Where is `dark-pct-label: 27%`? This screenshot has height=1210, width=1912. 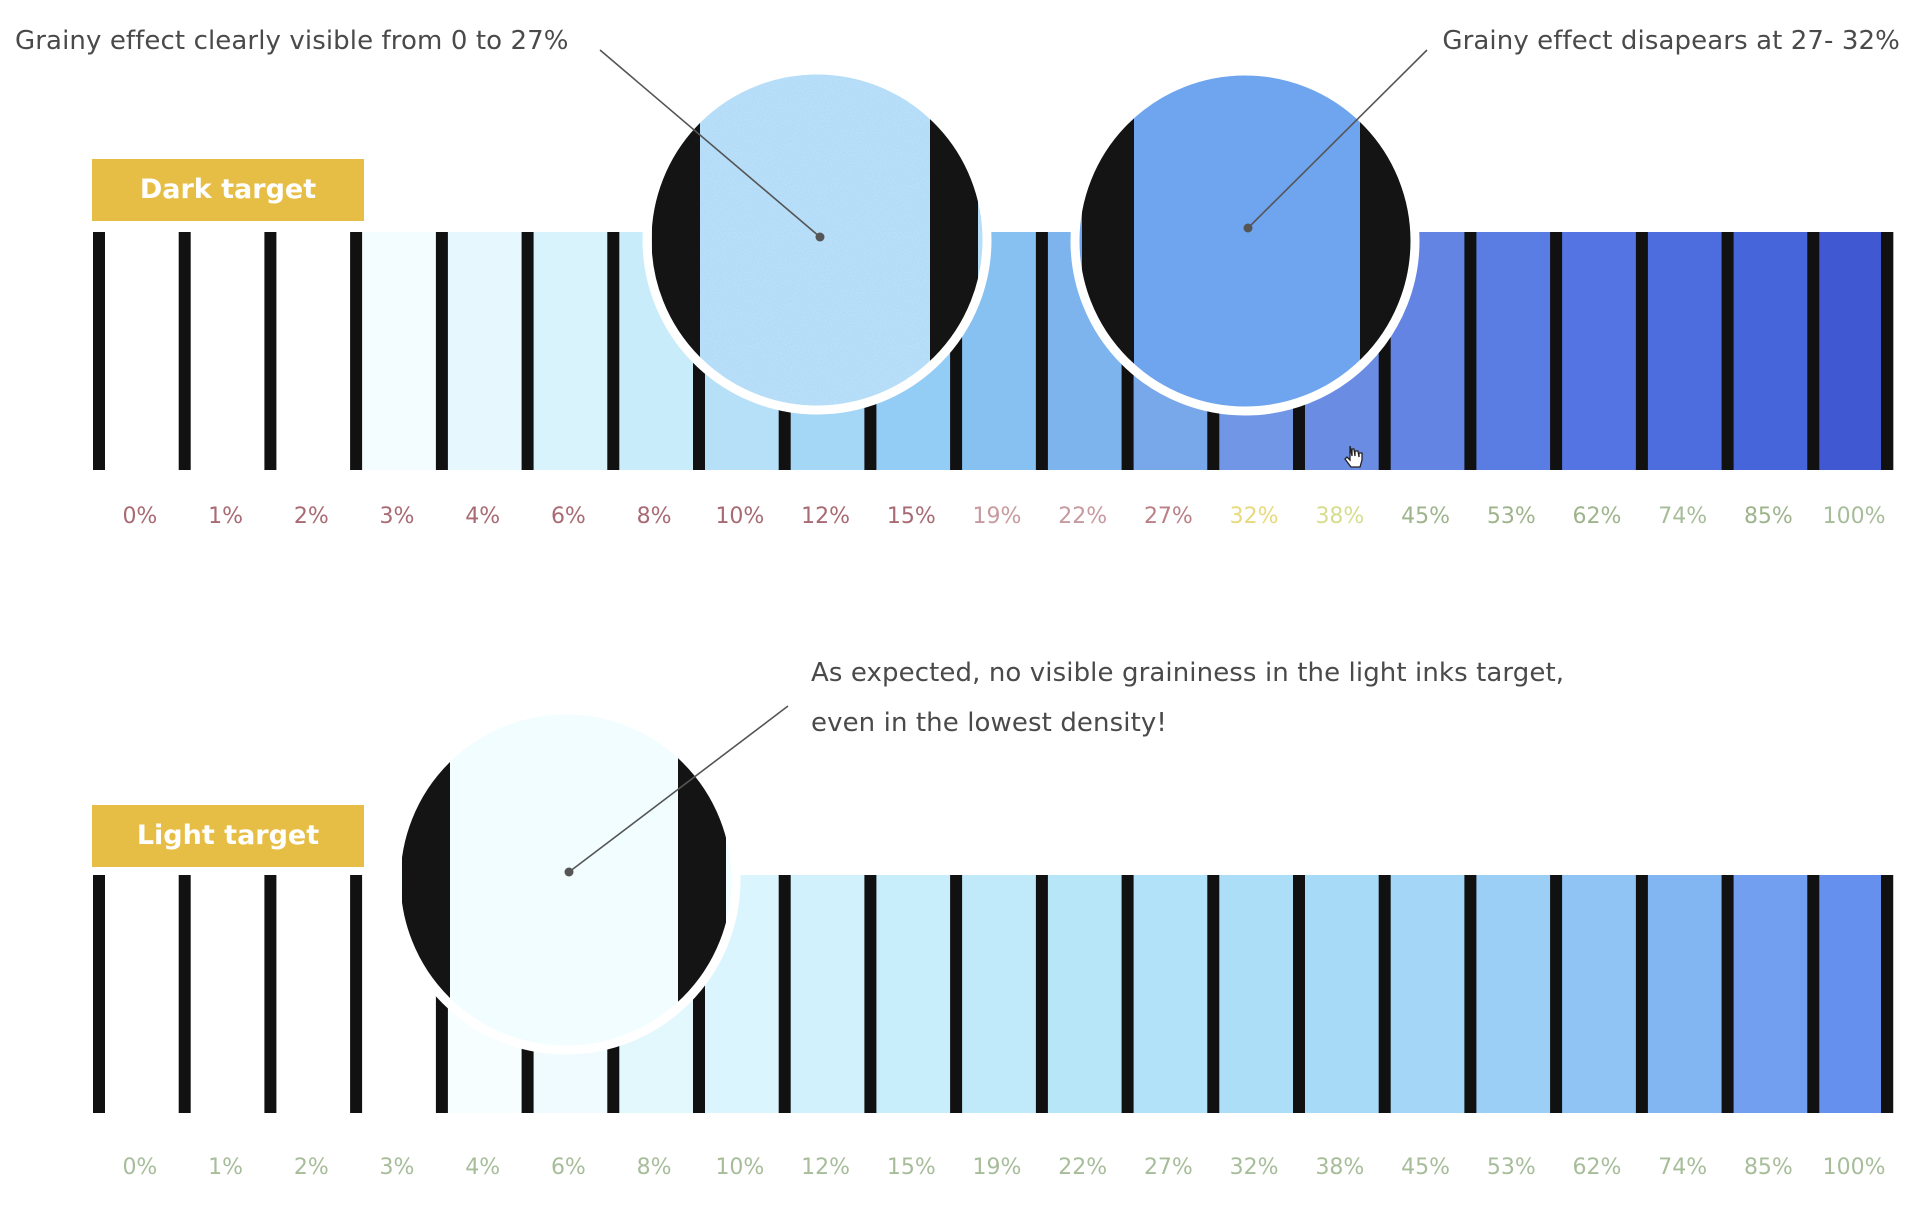
dark-pct-label: 27% is located at coordinates (1168, 516).